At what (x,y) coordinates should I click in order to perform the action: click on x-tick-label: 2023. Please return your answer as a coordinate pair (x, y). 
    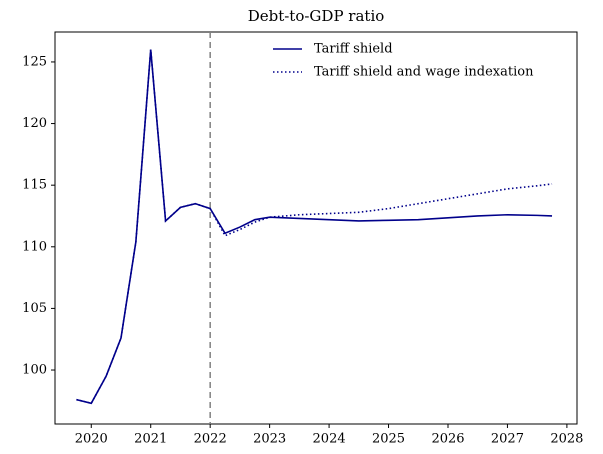
    Looking at the image, I should click on (269, 439).